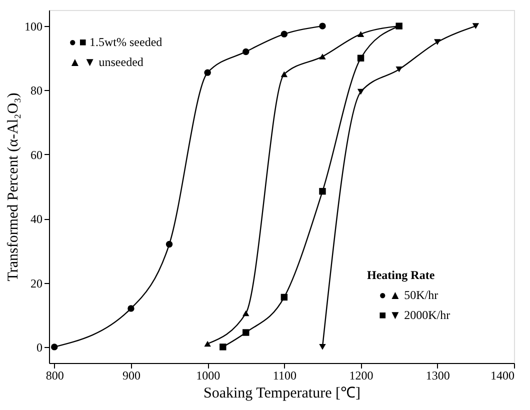 The width and height of the screenshot is (530, 410). What do you see at coordinates (408, 295) in the screenshot?
I see `annotation: ● ▲ 50K/hr` at bounding box center [408, 295].